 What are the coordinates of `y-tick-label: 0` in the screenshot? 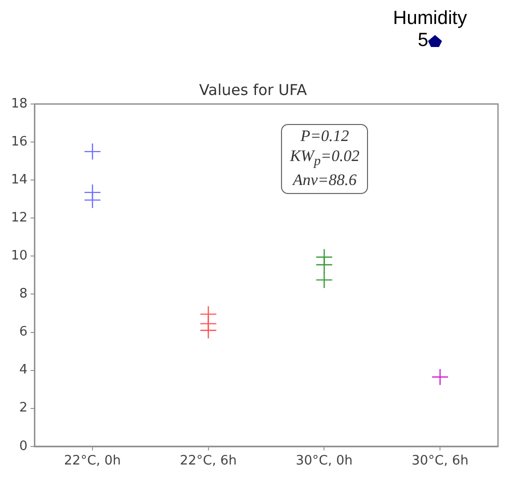 It's located at (23, 446).